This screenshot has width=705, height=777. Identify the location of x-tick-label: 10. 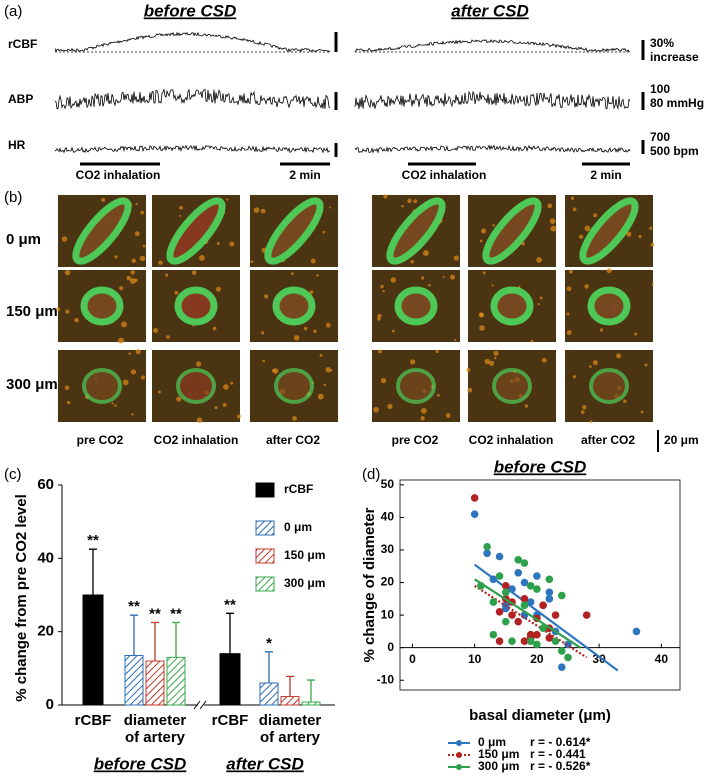
(475, 659).